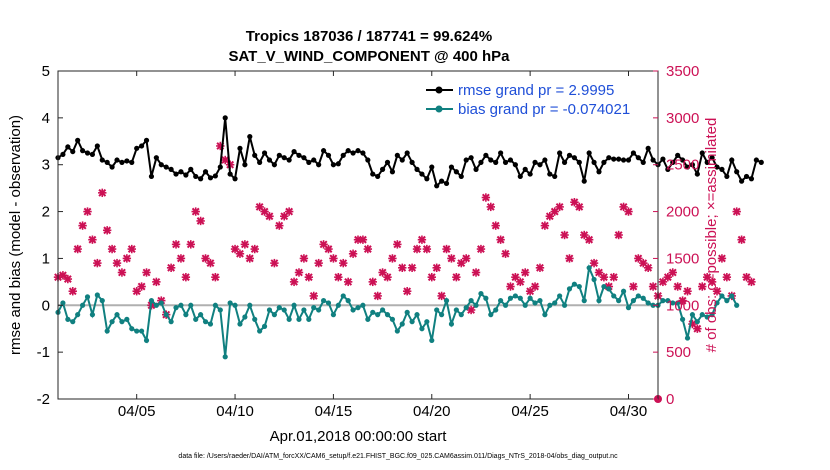 This screenshot has width=830, height=470. I want to click on y2-tick-label: 3500, so click(682, 71).